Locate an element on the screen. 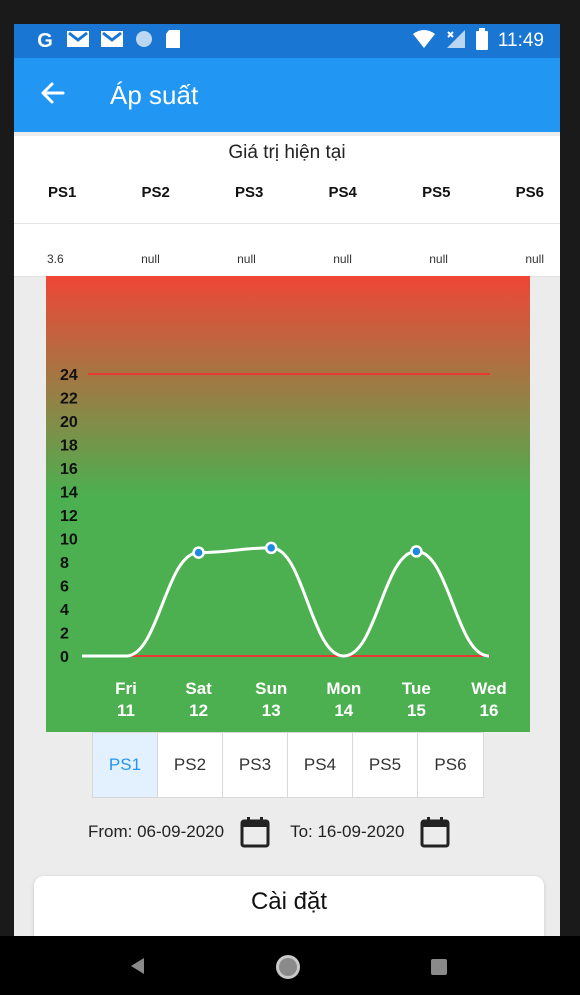  back-arrow-icon is located at coordinates (53, 93).